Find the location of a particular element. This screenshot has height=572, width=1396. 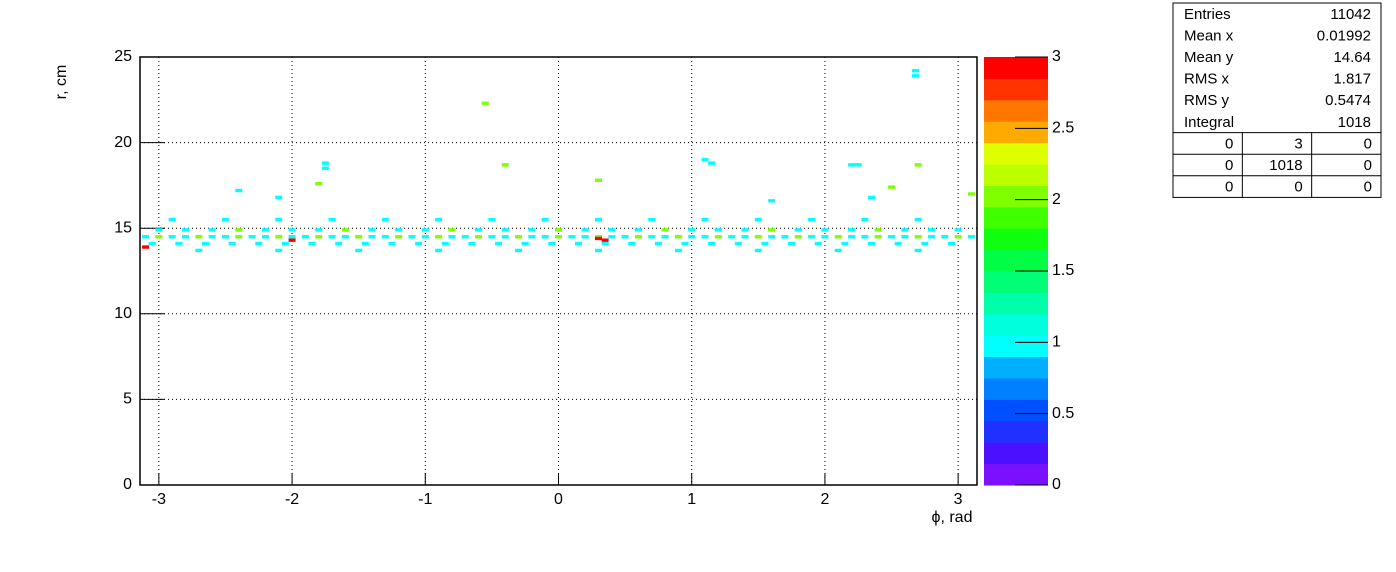

stats-value: 14.64 is located at coordinates (1352, 57).